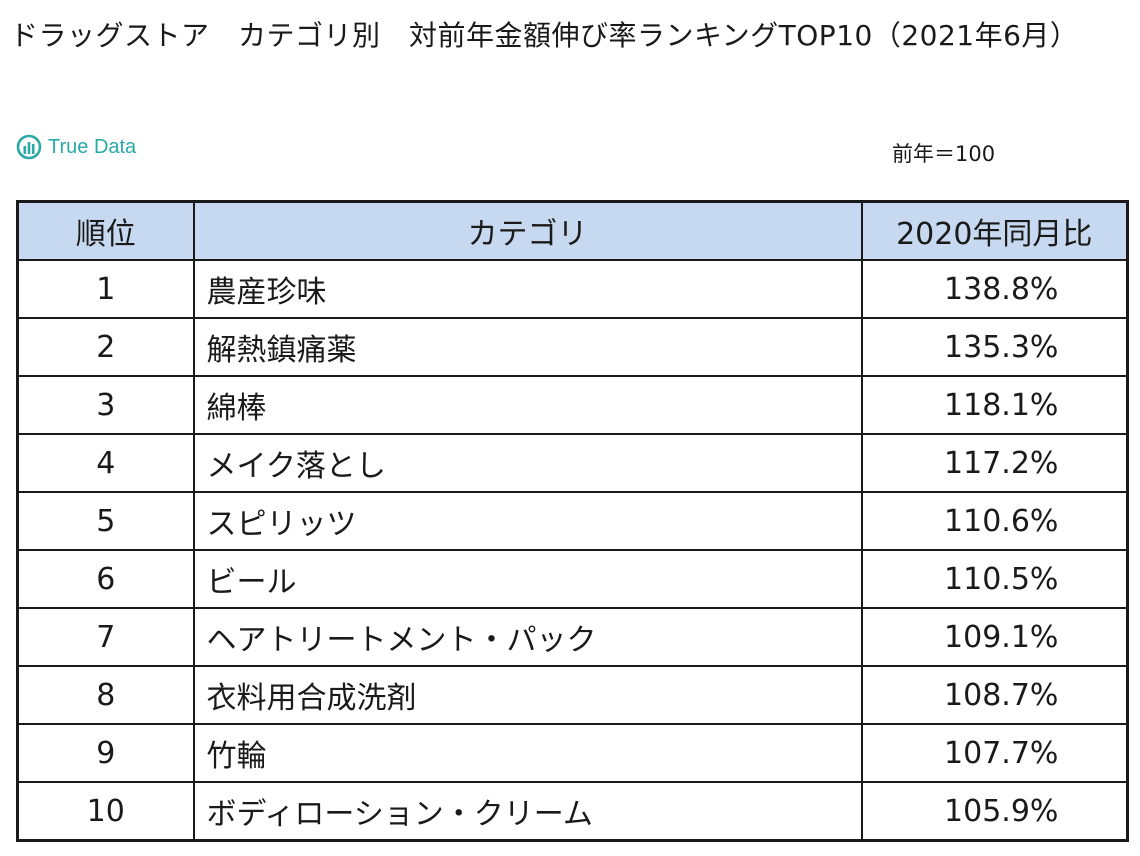 This screenshot has width=1140, height=856. What do you see at coordinates (527, 230) in the screenshot?
I see `header-category: カテゴリ` at bounding box center [527, 230].